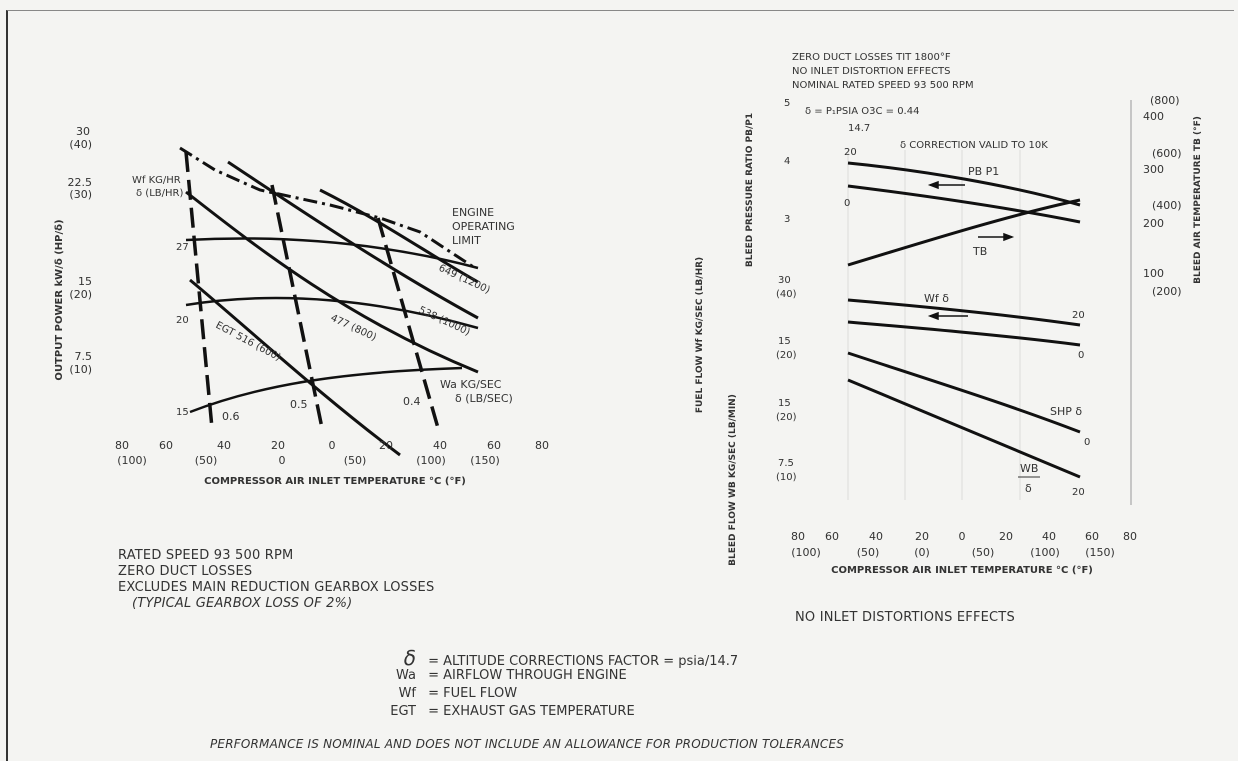  I want to click on header-line: NO INLET DISTORTION EFFECTS, so click(871, 71).